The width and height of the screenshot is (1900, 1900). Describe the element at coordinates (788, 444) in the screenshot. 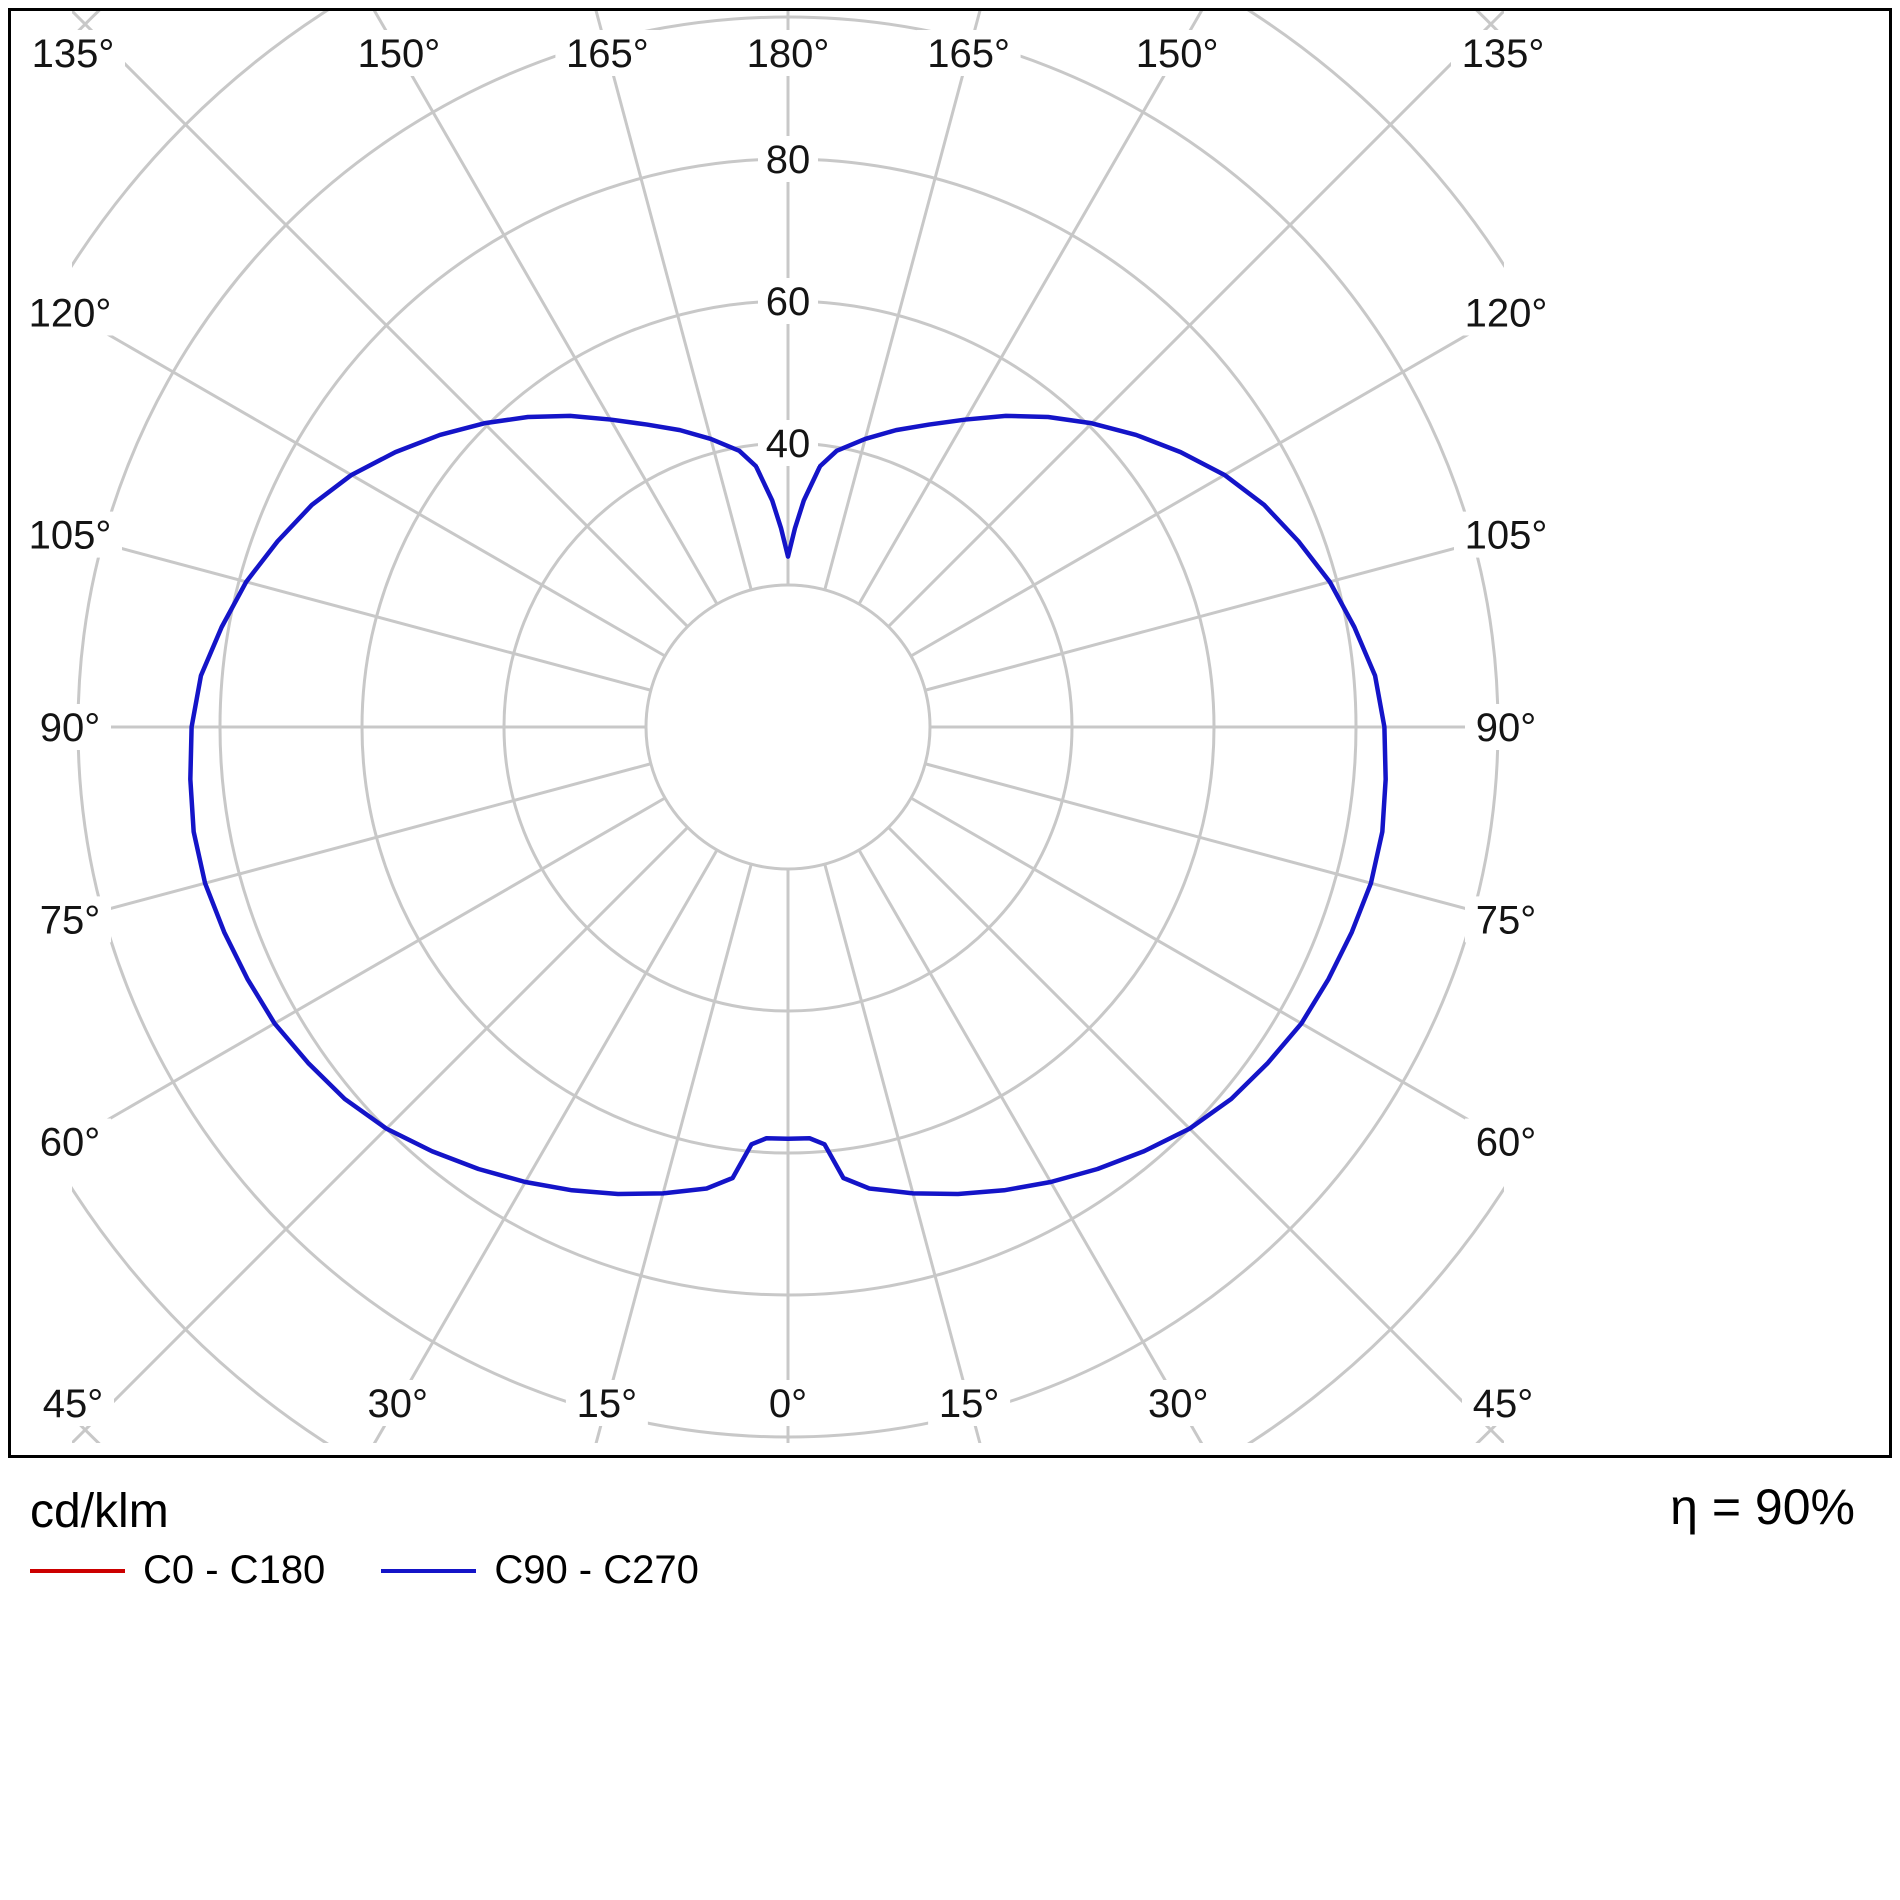

I see `radial-tick-label: 40` at that location.